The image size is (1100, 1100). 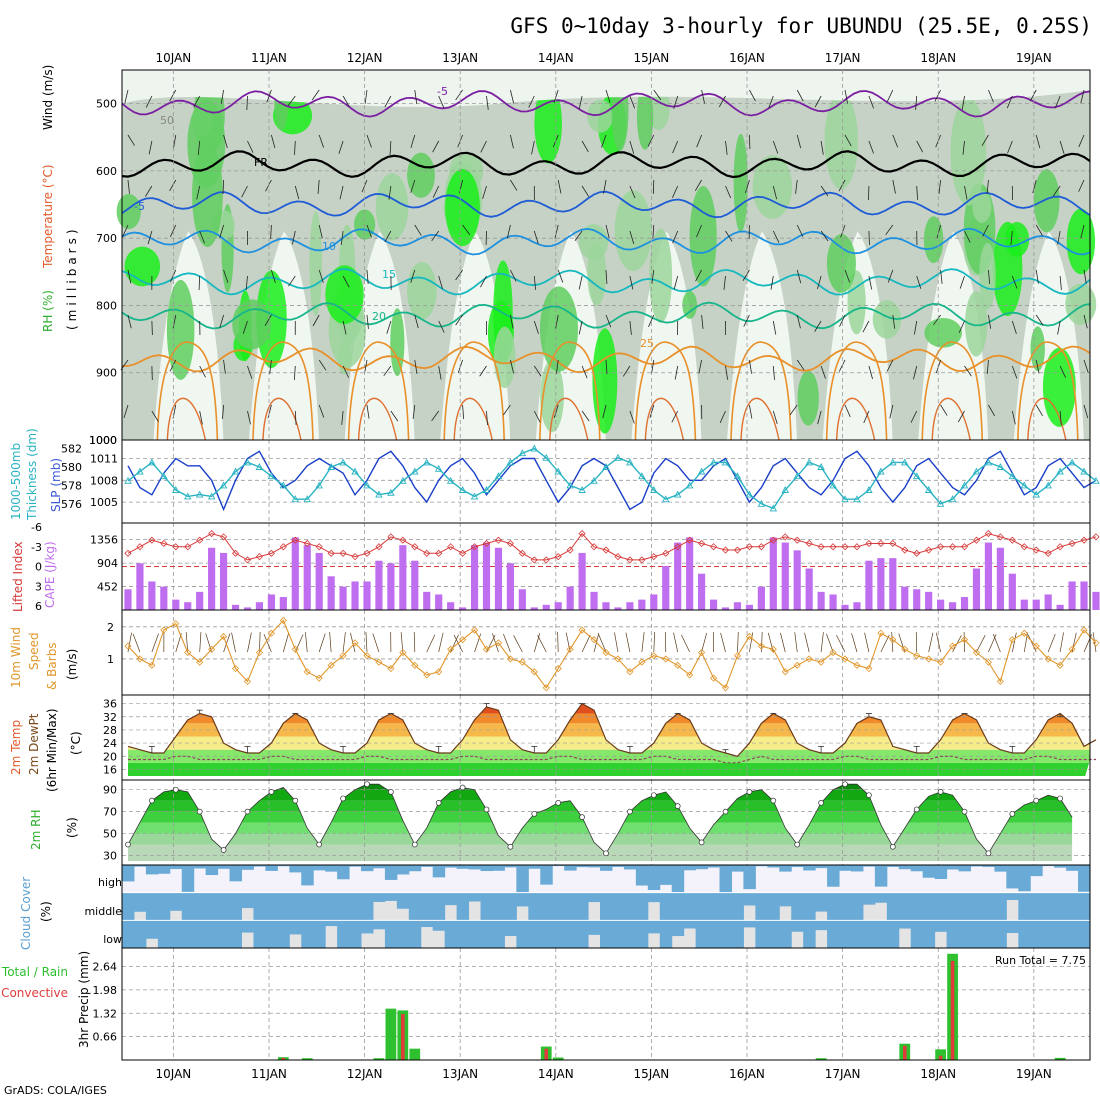 What do you see at coordinates (103, 440) in the screenshot?
I see `pressure-tick: 1000` at bounding box center [103, 440].